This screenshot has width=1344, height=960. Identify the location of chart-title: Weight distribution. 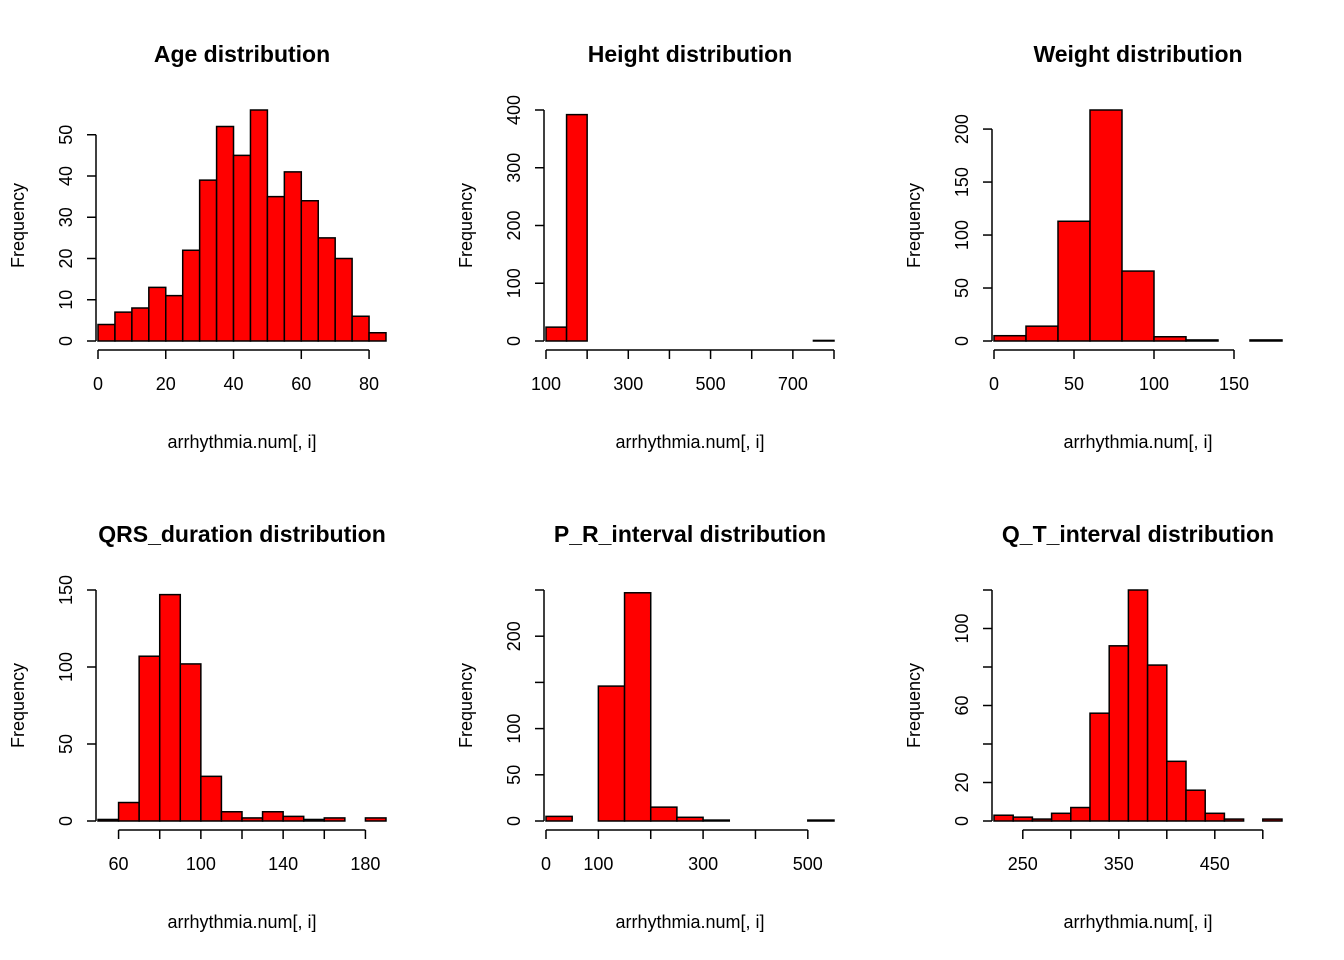
(1137, 54).